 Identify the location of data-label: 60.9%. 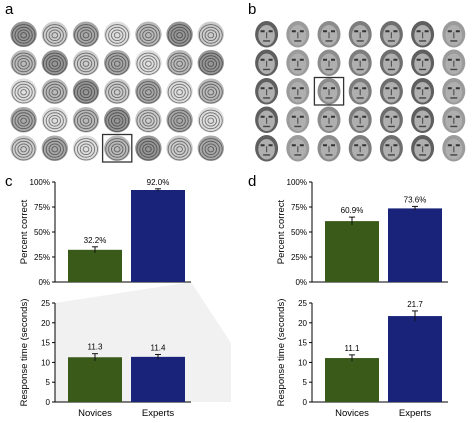
(352, 210).